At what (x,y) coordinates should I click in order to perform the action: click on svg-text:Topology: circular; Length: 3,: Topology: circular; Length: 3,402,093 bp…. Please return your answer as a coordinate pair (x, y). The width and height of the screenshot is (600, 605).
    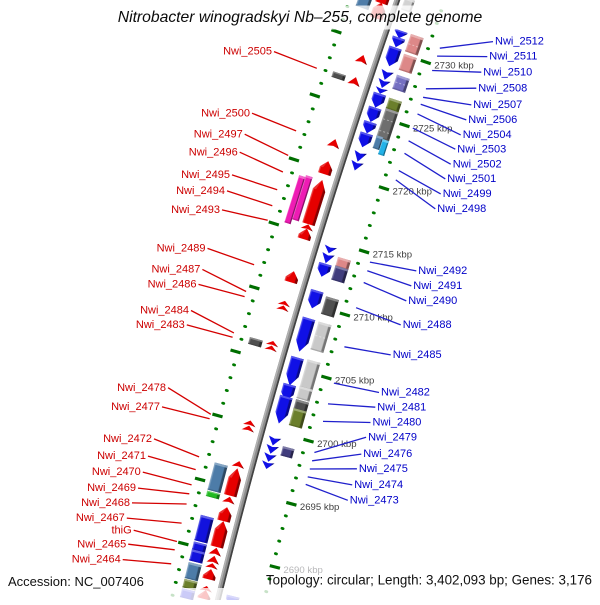
    Looking at the image, I should click on (429, 580).